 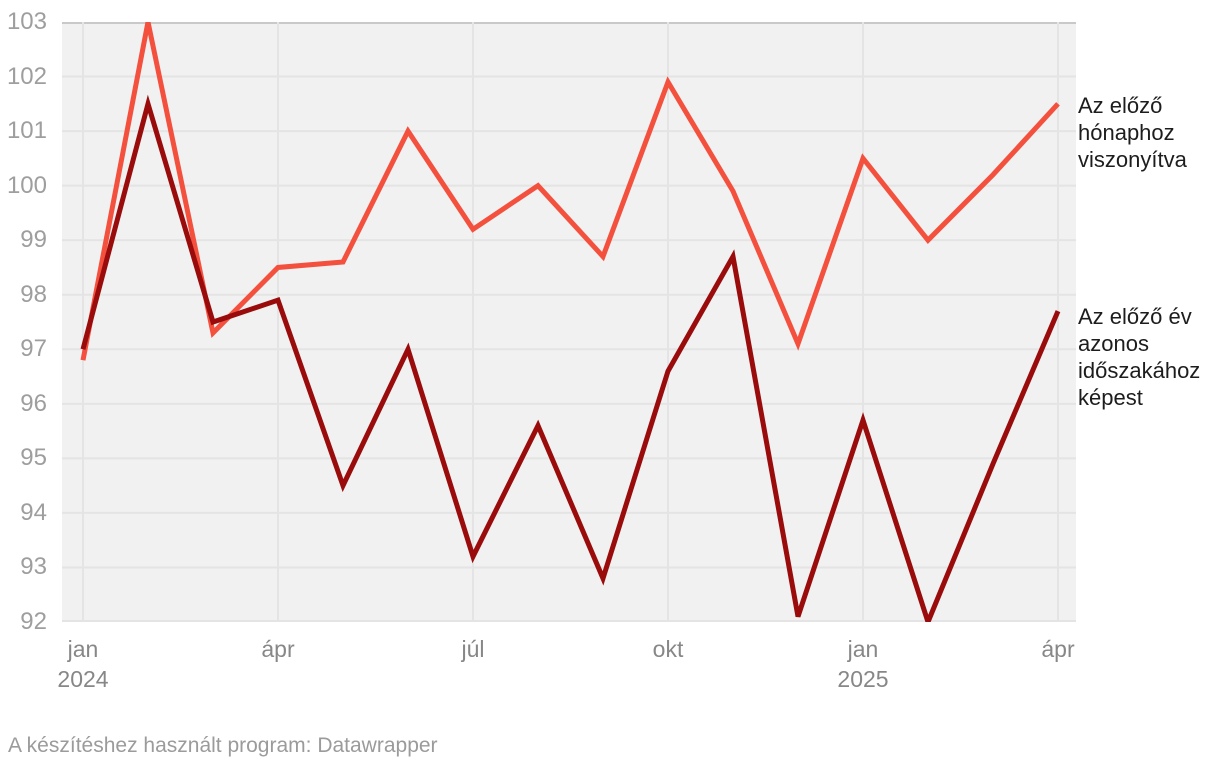 What do you see at coordinates (33, 403) in the screenshot?
I see `y-tick-label-96: 96` at bounding box center [33, 403].